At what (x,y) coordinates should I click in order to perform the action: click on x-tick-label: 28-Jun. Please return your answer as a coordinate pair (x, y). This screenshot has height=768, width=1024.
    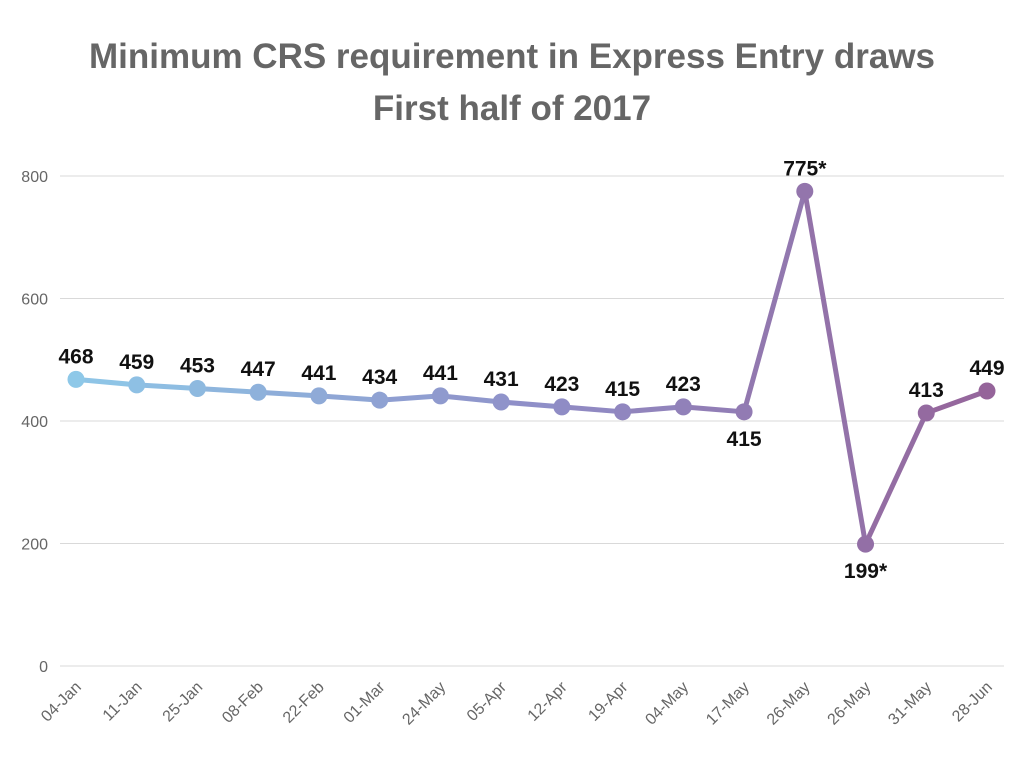
    Looking at the image, I should click on (972, 702).